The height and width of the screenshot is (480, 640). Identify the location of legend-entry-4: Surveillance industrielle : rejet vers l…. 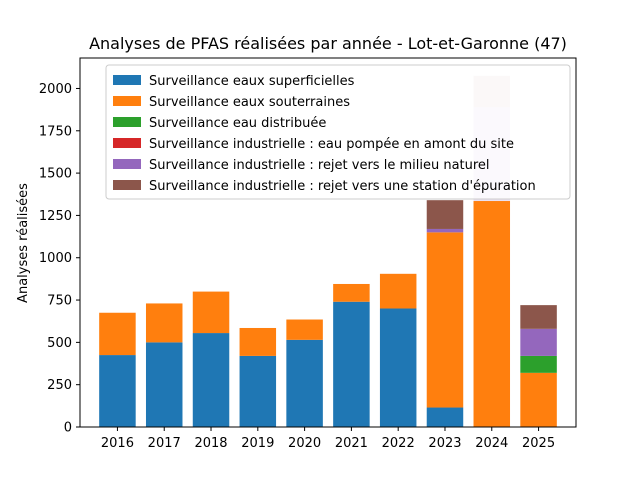
(319, 165).